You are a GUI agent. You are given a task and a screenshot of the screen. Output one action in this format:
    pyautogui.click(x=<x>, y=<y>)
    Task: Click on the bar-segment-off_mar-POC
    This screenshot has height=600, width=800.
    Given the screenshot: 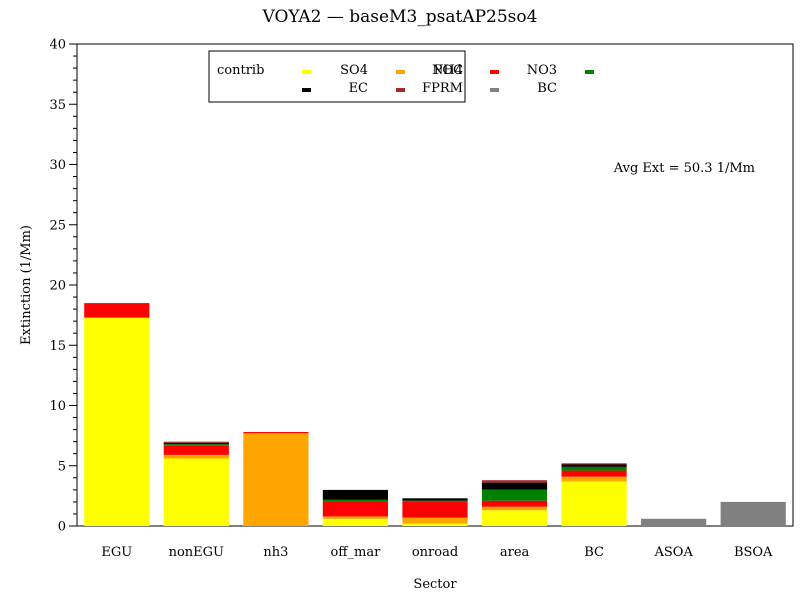 What is the action you would take?
    pyautogui.click(x=355, y=500)
    